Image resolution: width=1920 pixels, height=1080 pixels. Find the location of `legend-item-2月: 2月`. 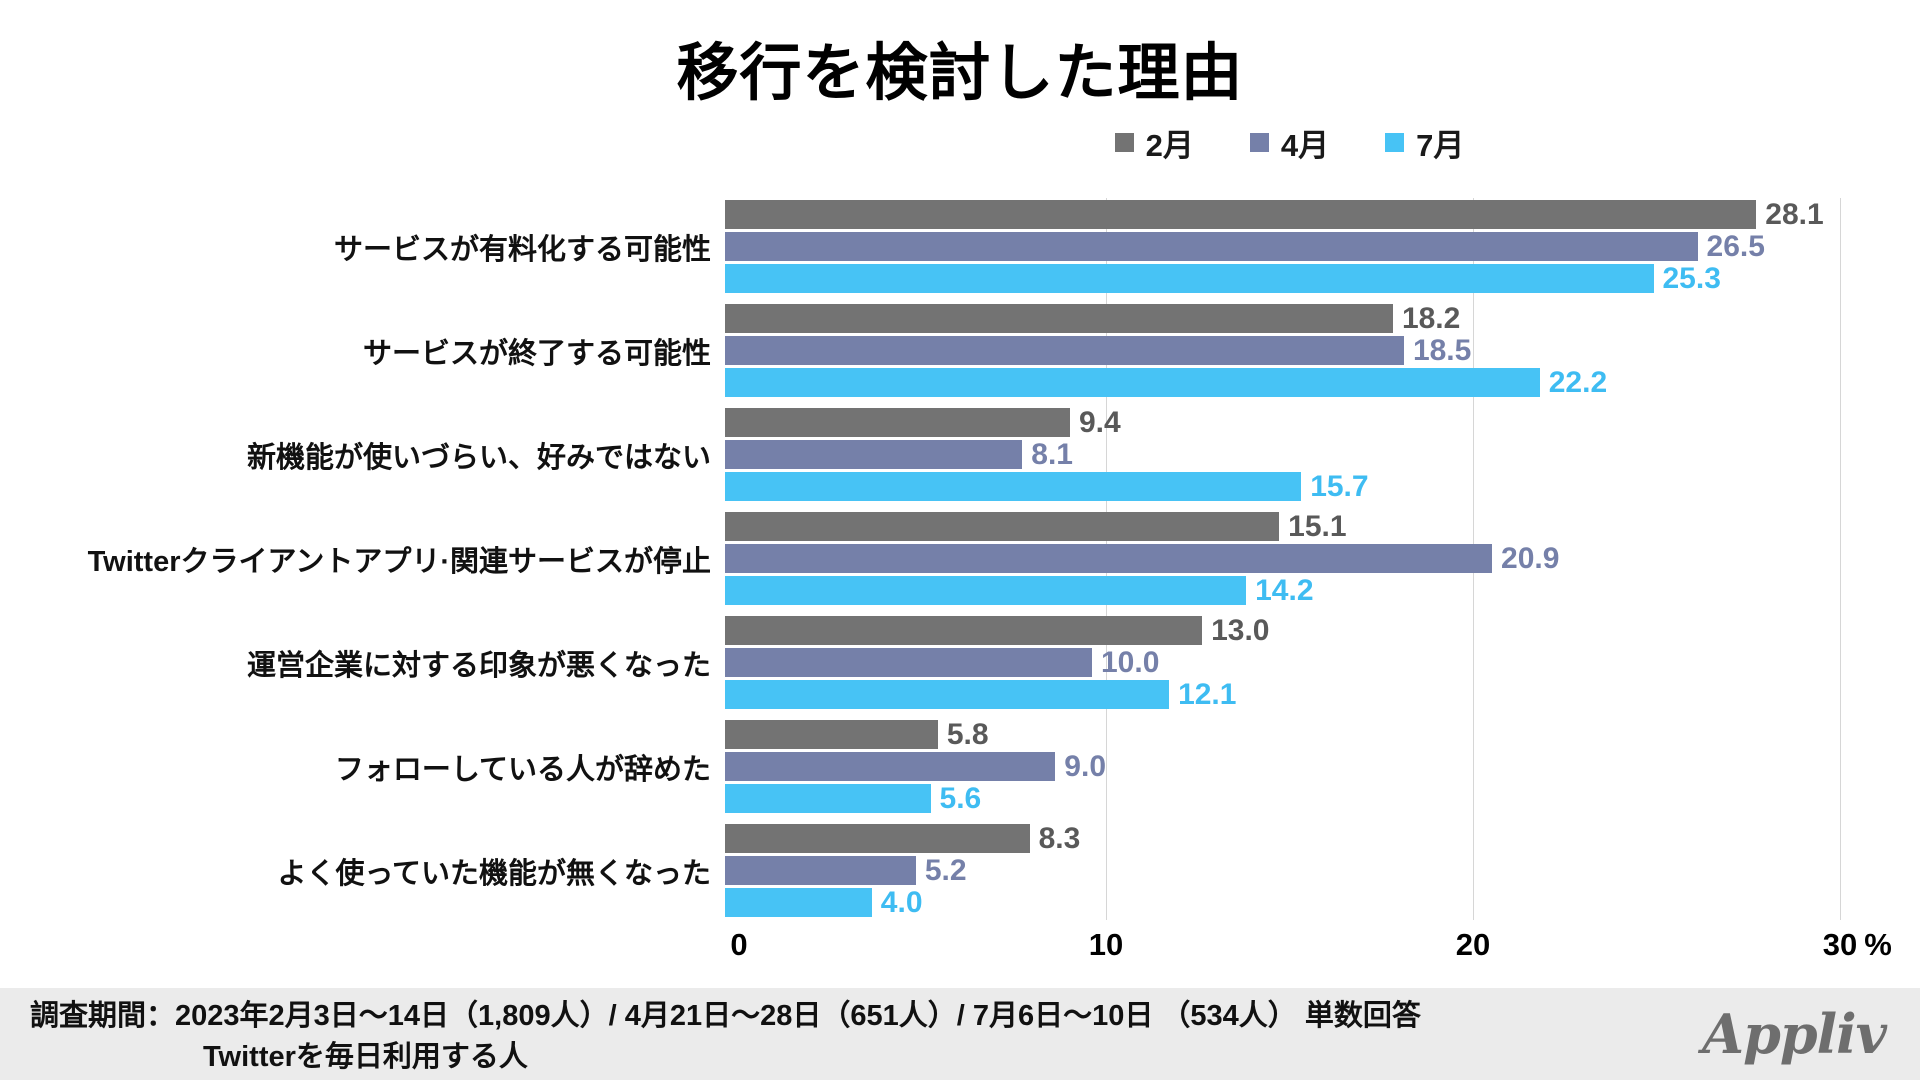

legend-item-2月: 2月 is located at coordinates (1154, 142).